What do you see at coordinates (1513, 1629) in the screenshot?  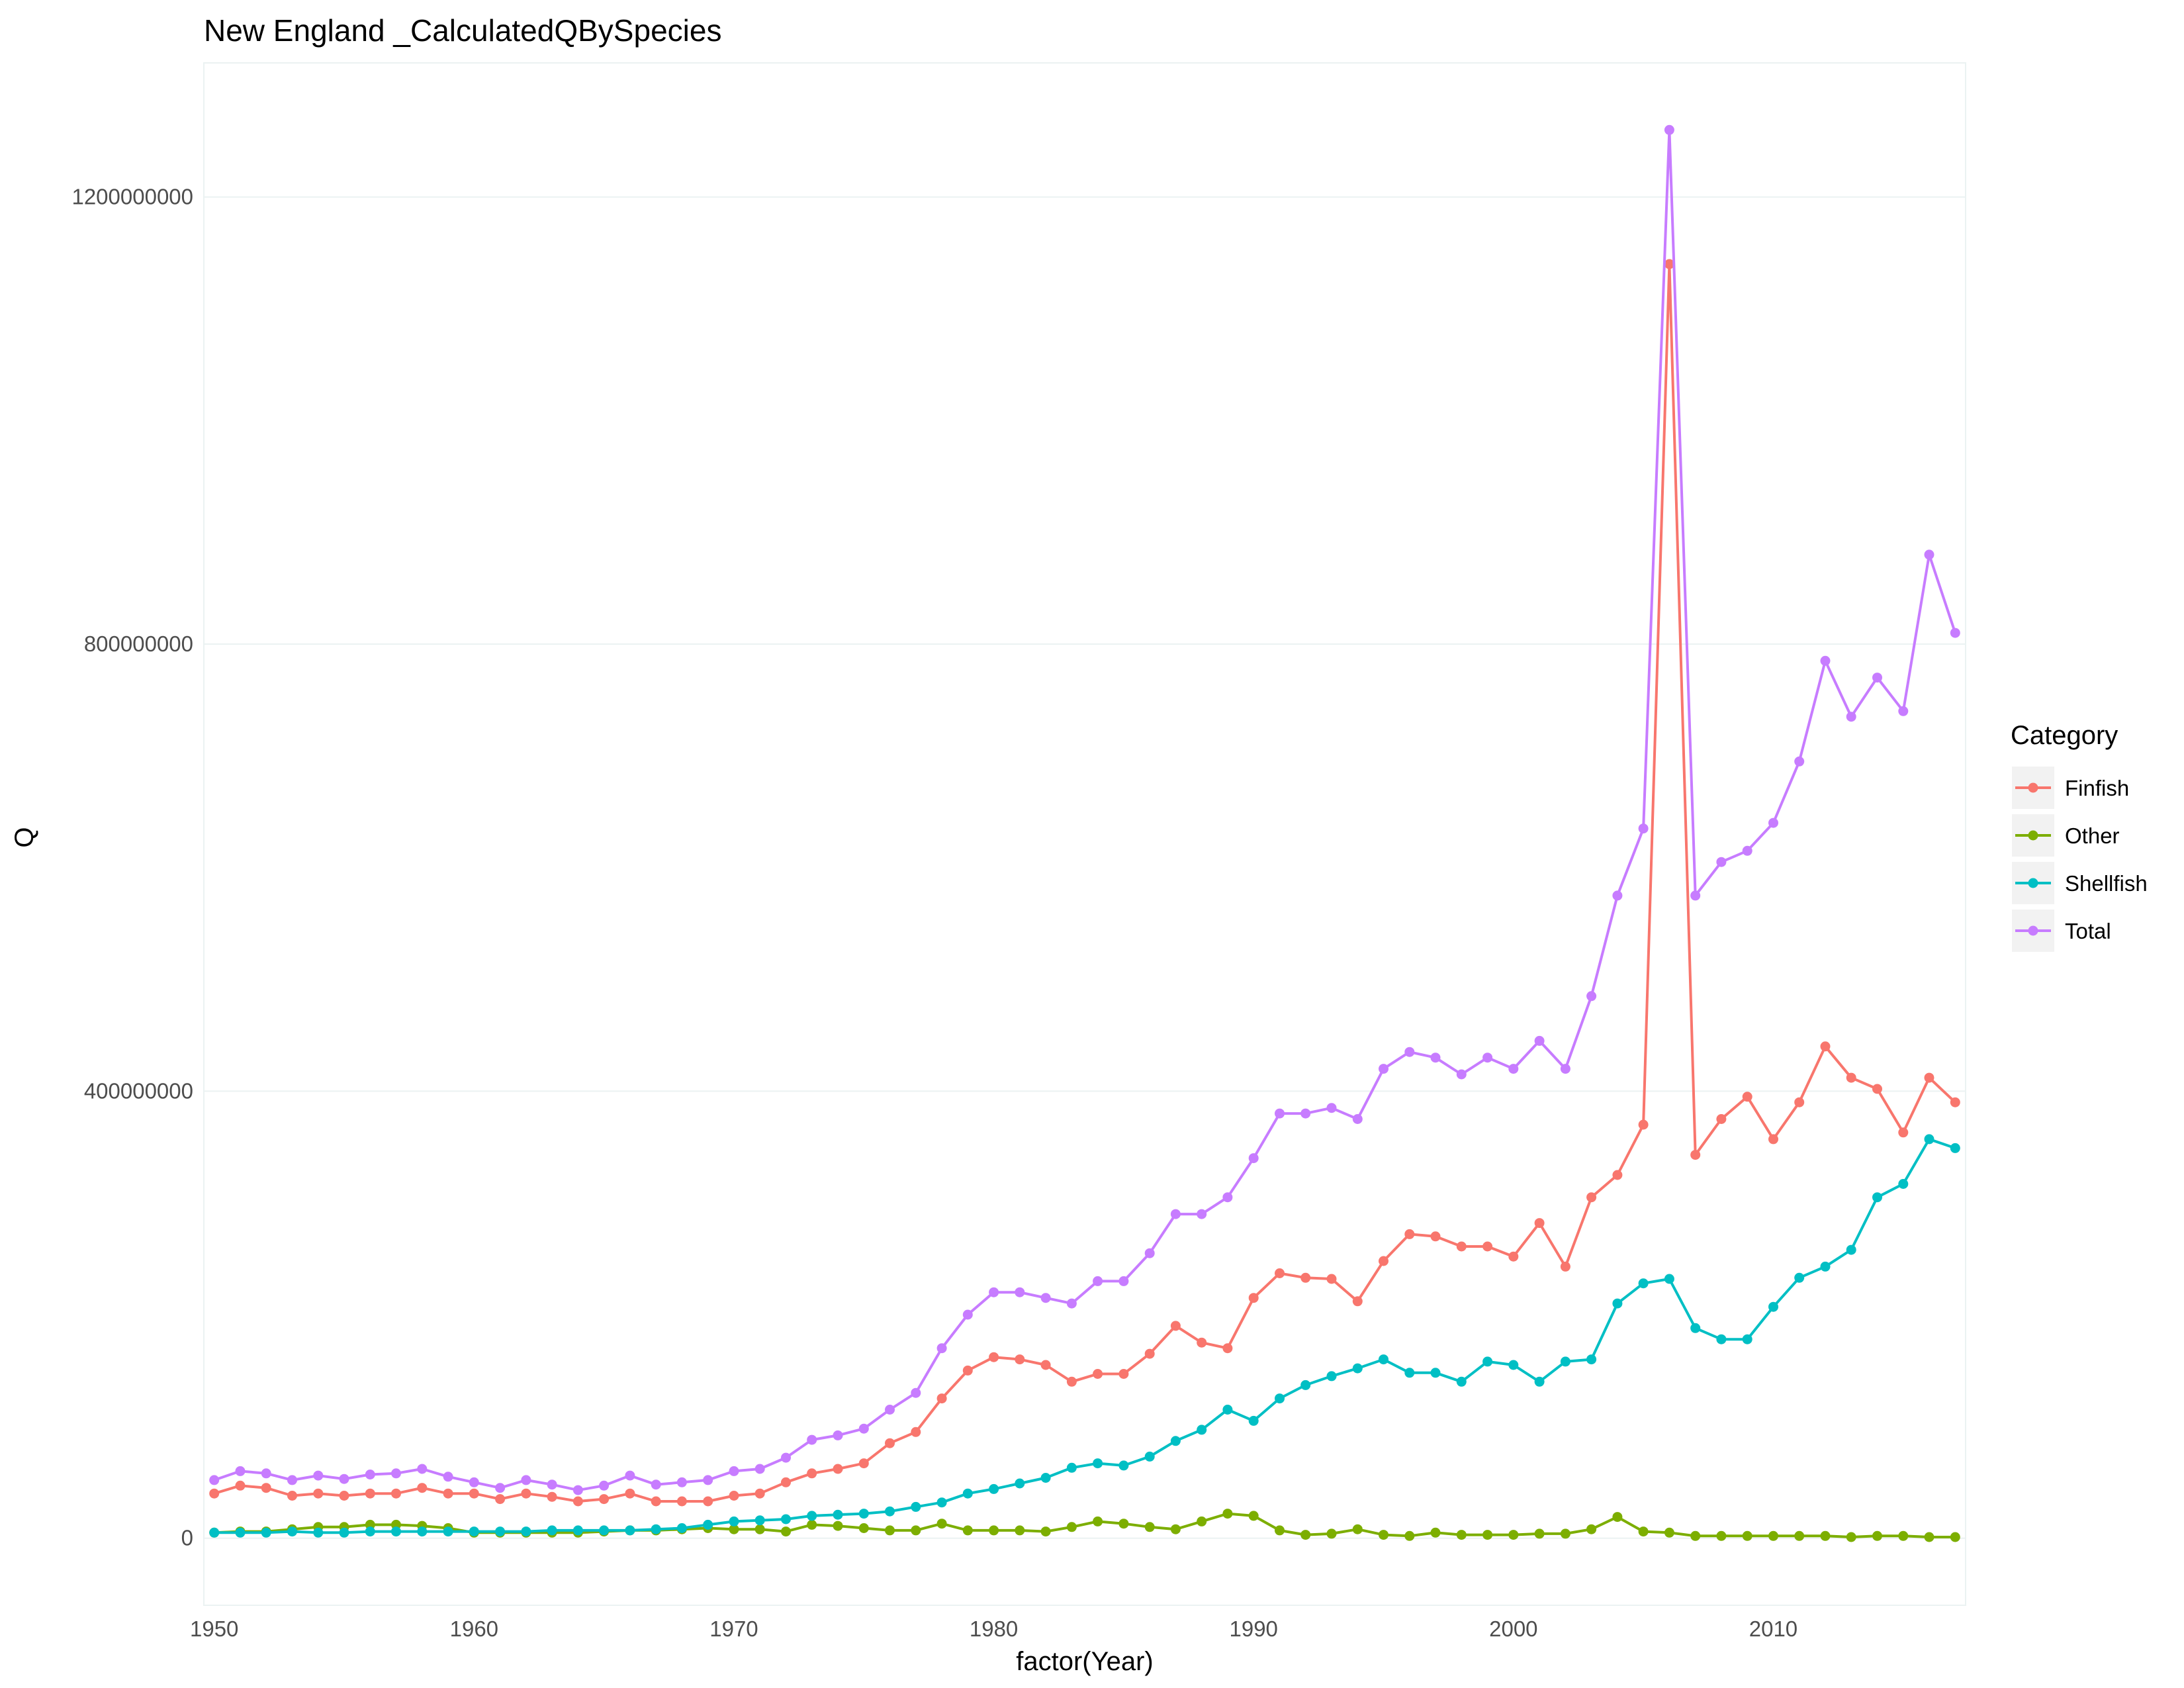 I see `x-tick-label: 2000` at bounding box center [1513, 1629].